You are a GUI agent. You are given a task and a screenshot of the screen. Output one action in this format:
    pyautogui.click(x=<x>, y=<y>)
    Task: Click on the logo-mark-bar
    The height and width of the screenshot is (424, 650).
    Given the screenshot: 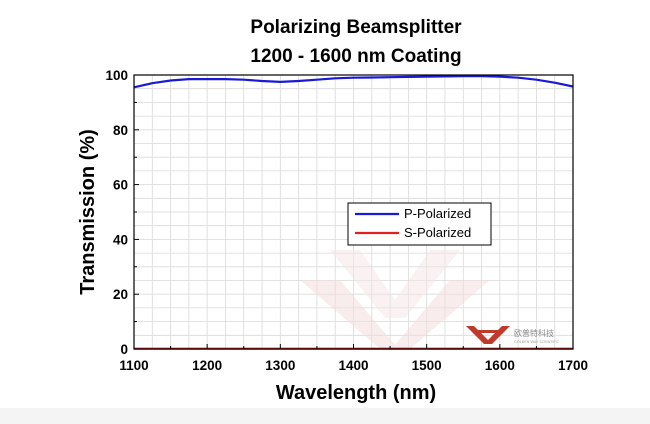 What is the action you would take?
    pyautogui.click(x=488, y=331)
    